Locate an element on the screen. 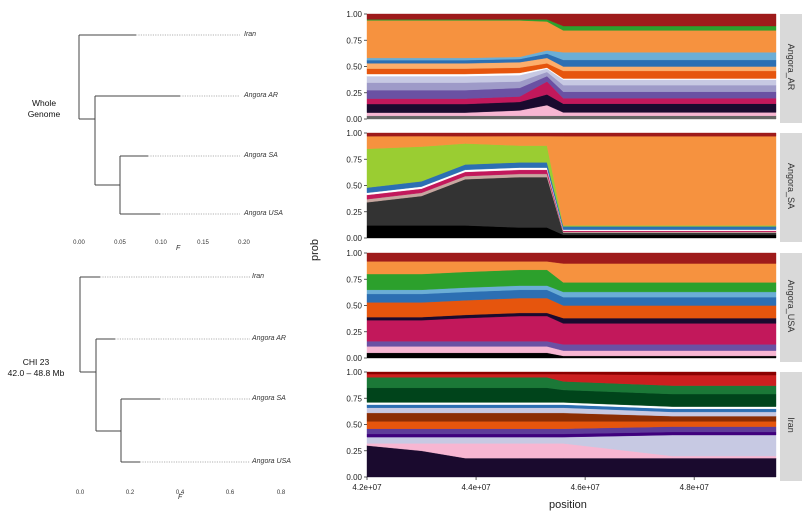  tree-label-line: Genome is located at coordinates (44, 114).